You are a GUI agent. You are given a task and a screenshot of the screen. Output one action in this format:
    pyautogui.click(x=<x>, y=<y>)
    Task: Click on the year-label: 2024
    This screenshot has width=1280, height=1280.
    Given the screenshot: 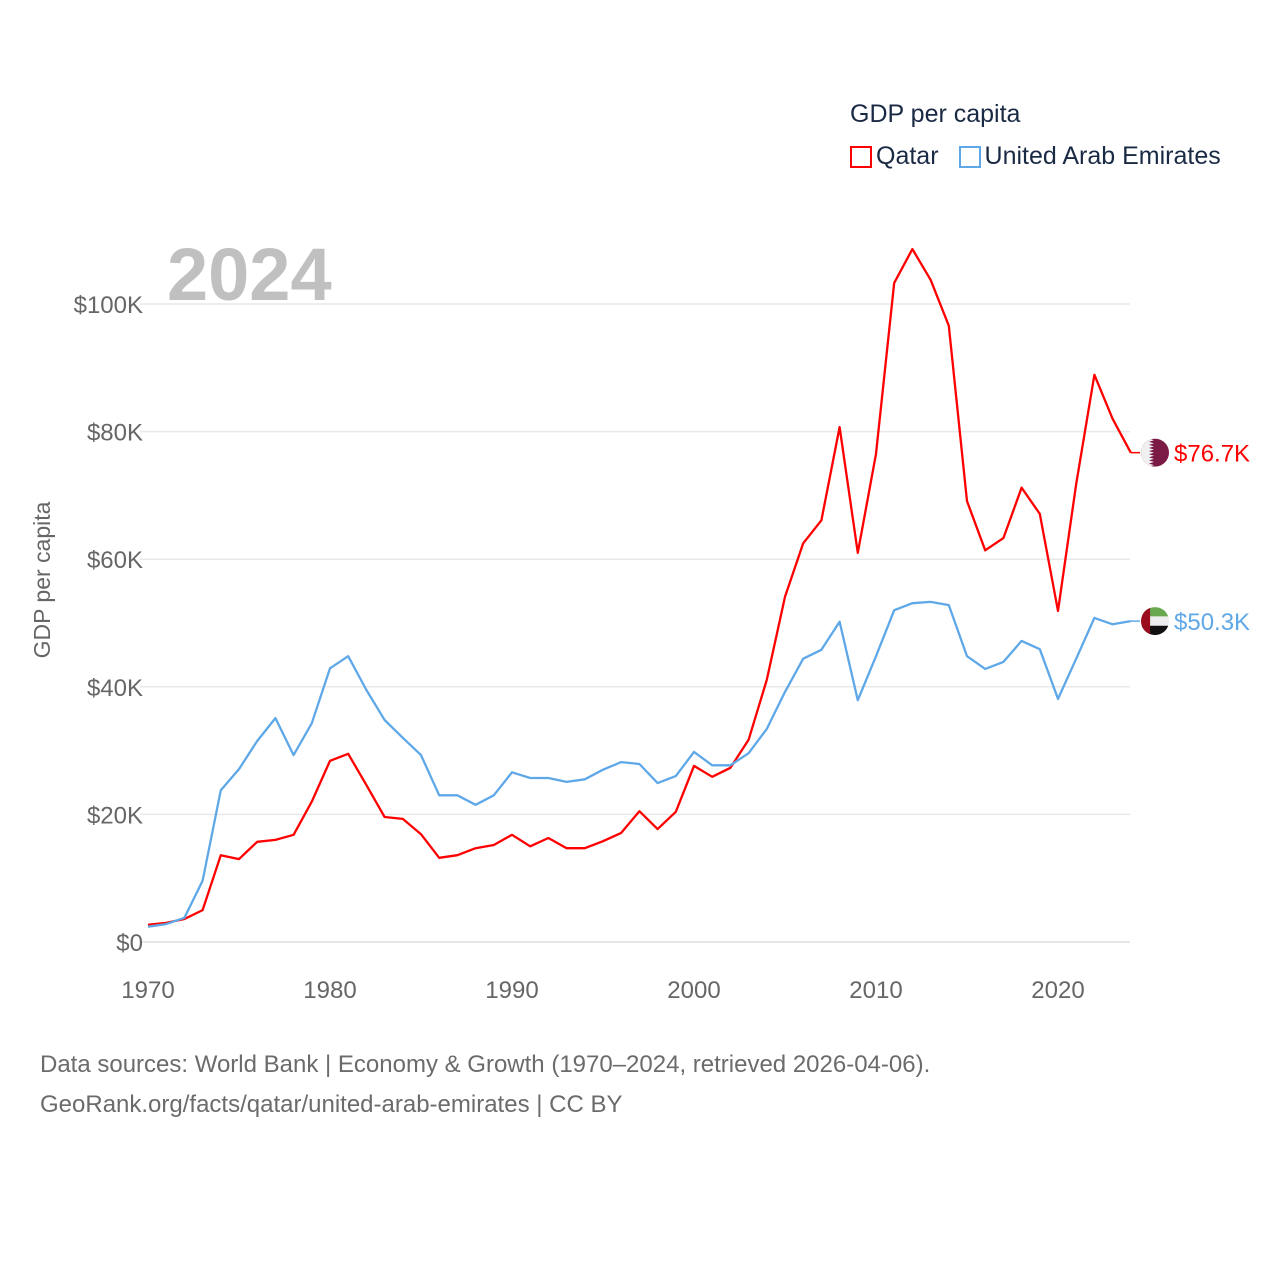 What is the action you would take?
    pyautogui.click(x=249, y=274)
    